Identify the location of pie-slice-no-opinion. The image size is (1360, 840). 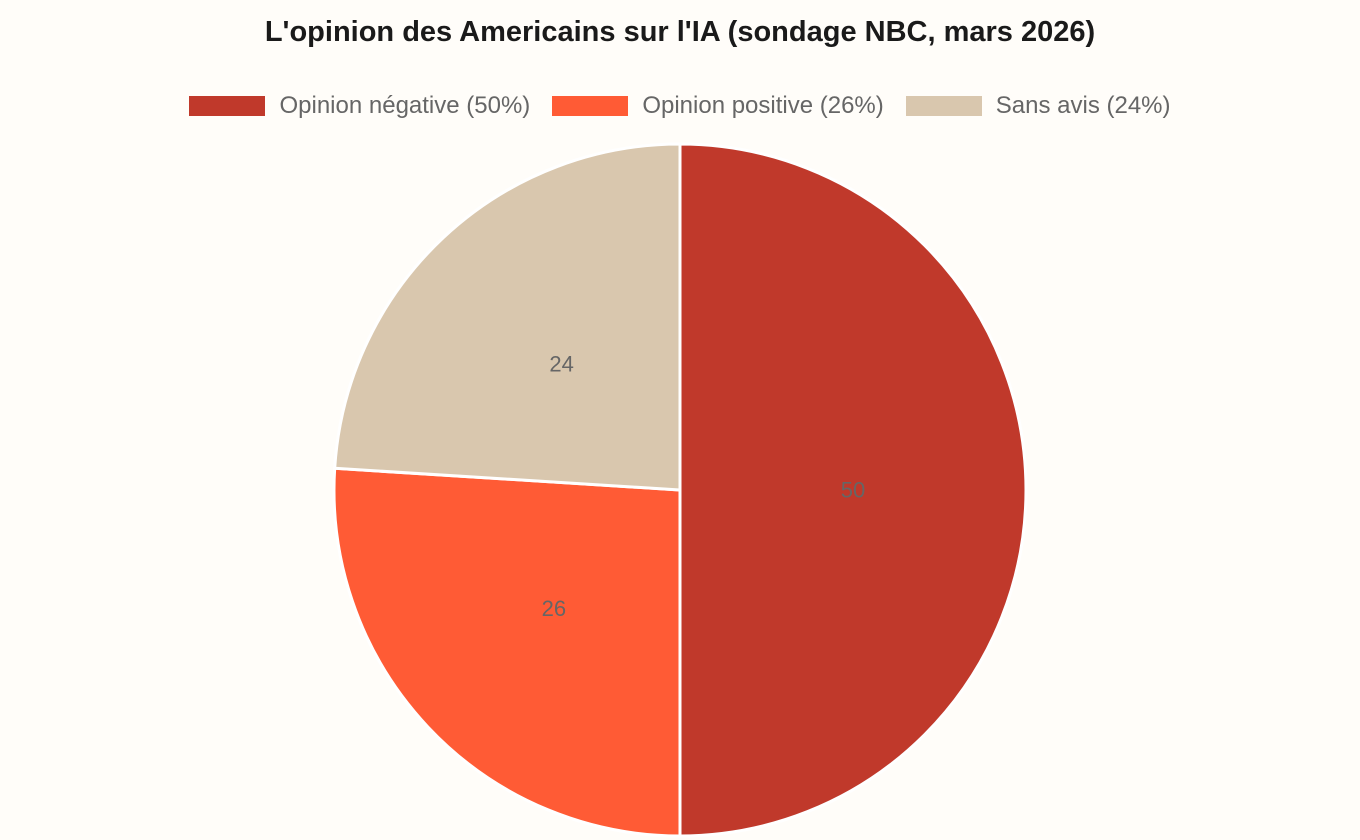
(507, 317).